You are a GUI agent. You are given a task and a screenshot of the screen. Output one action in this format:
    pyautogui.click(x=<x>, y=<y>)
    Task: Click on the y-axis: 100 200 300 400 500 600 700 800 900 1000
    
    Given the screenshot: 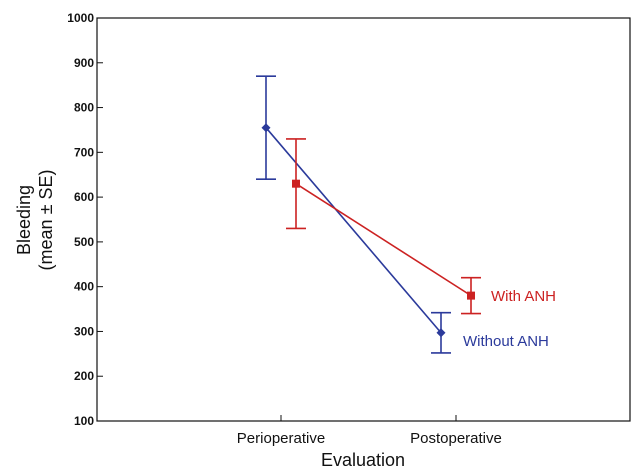 What is the action you would take?
    pyautogui.click(x=85, y=219)
    